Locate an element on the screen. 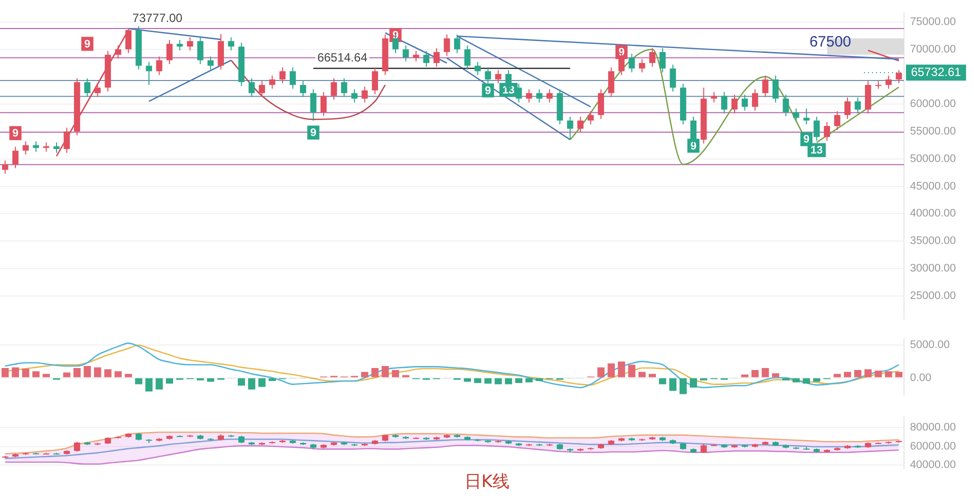  y-tick-label: 80000.00 is located at coordinates (933, 428).